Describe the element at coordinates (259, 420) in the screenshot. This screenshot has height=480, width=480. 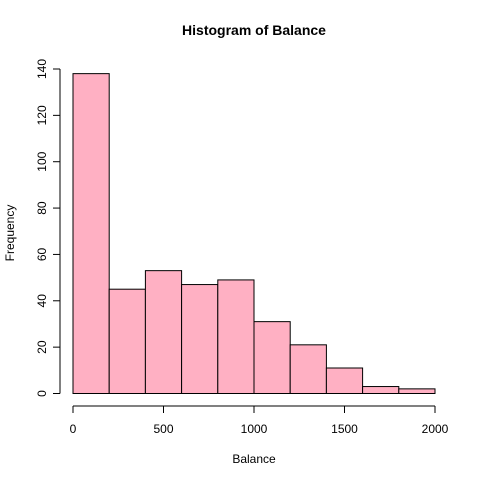
I see `x-axis: 0 500 1000 1500 2000` at that location.